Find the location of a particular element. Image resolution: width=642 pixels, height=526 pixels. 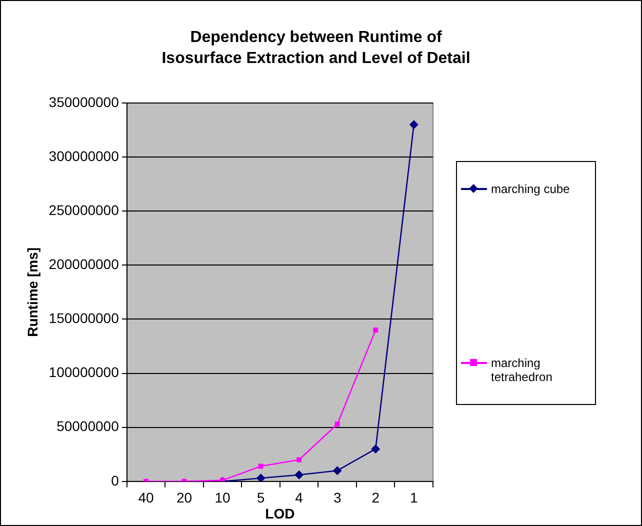

y-tick-label: 0 is located at coordinates (115, 480).